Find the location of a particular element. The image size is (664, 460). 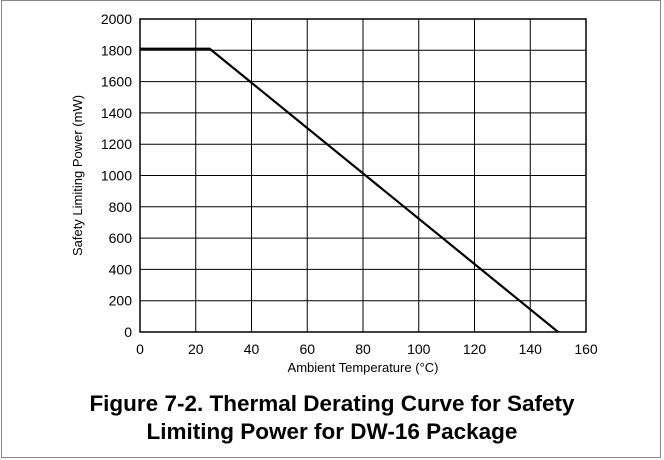

y-tick-labels: 0 200 400 600 800 1000 1200 1400 1600 1800 2000 is located at coordinates (116, 175).